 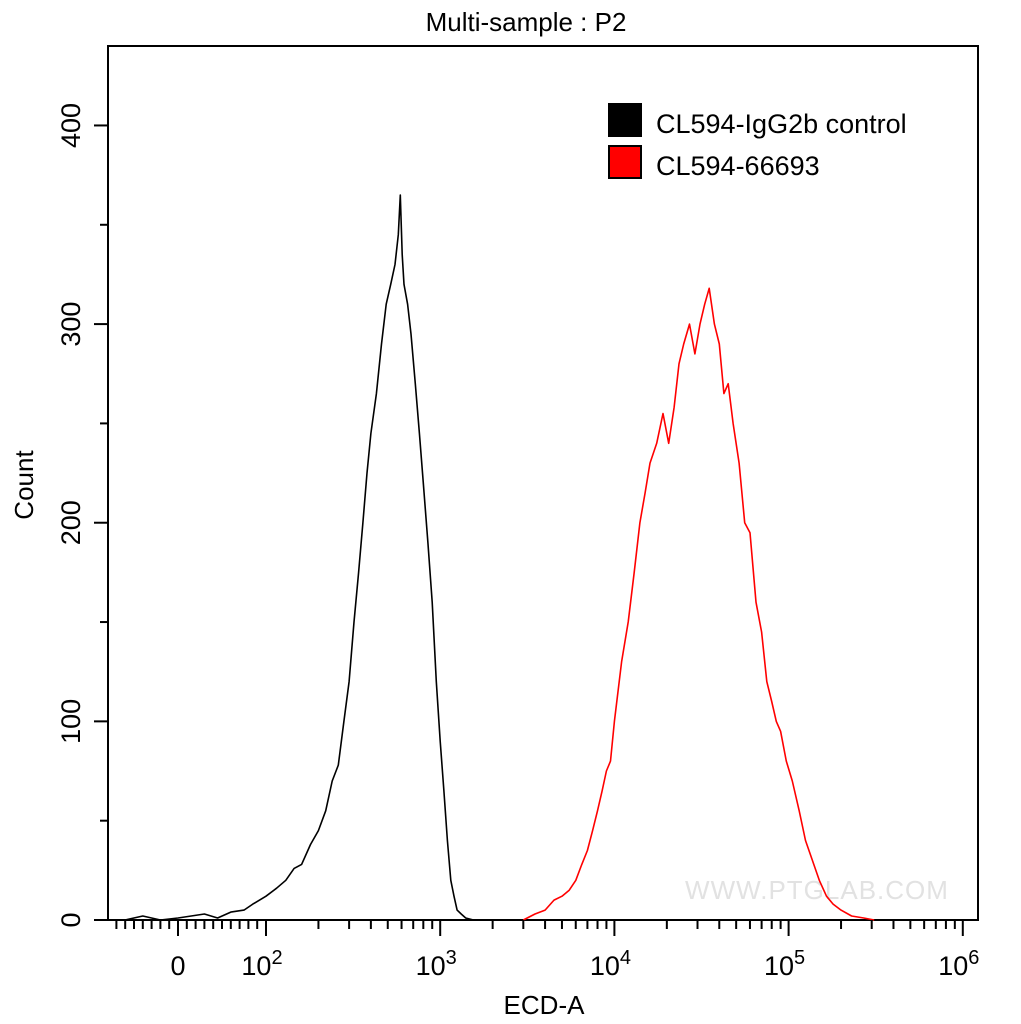 I want to click on y-tick-label: 100, so click(x=71, y=721).